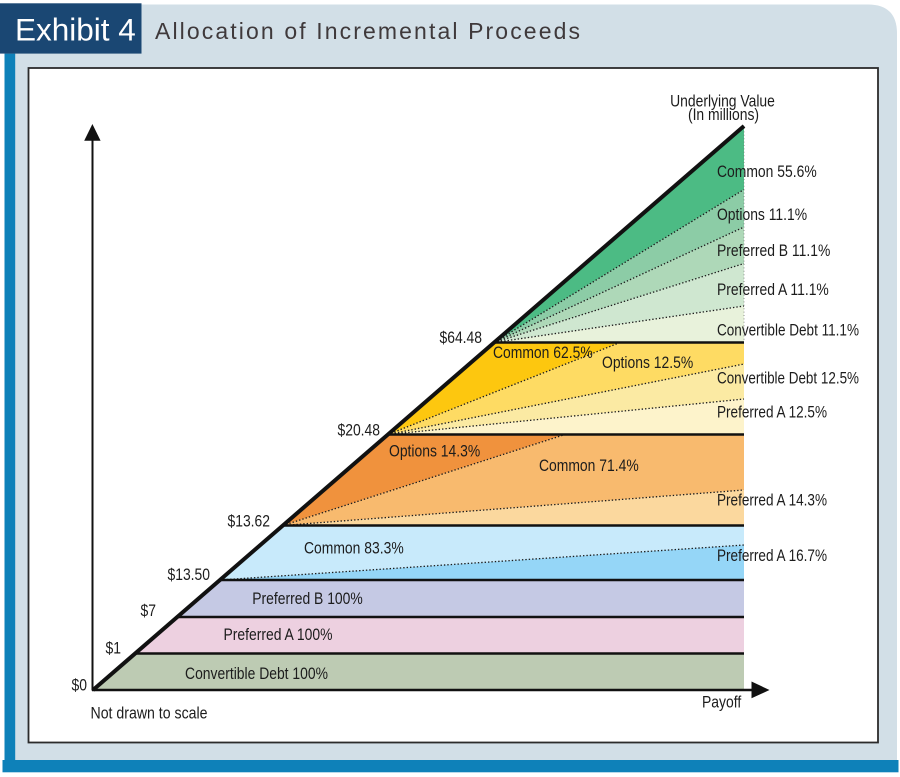  I want to click on svg-text: Preferred B 100%, so click(307, 599).